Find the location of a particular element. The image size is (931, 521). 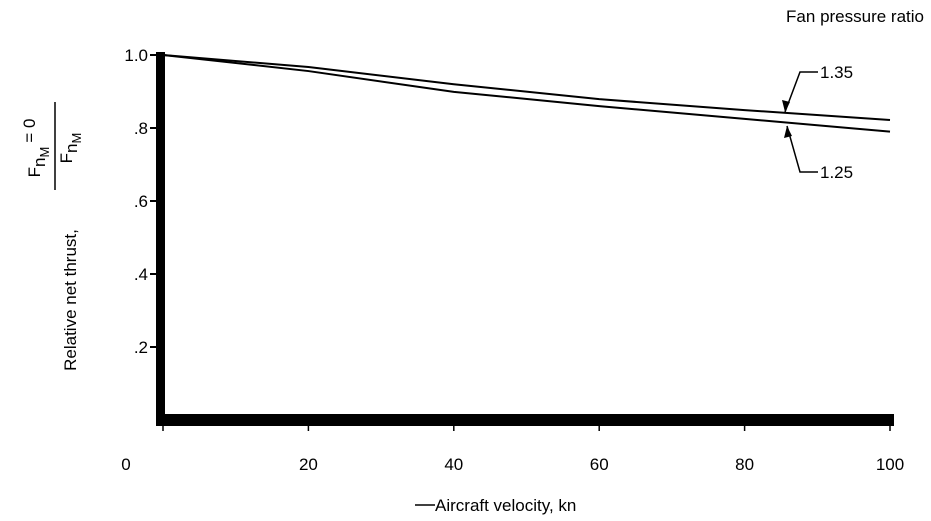

x-tick-label: 40 is located at coordinates (453, 464).